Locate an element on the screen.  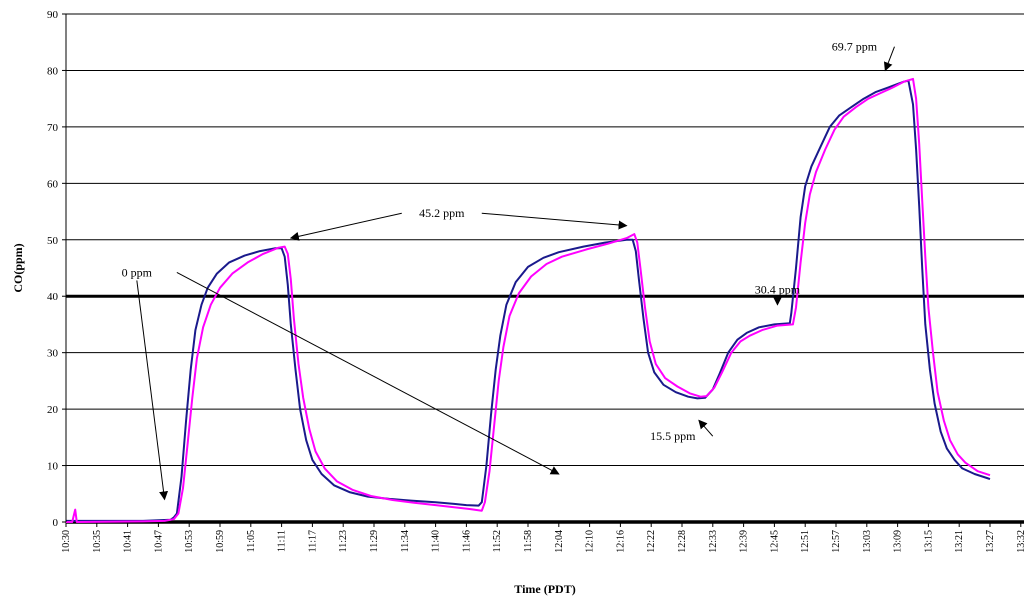
x-tick-label: 11:05 is located at coordinates (251, 541).